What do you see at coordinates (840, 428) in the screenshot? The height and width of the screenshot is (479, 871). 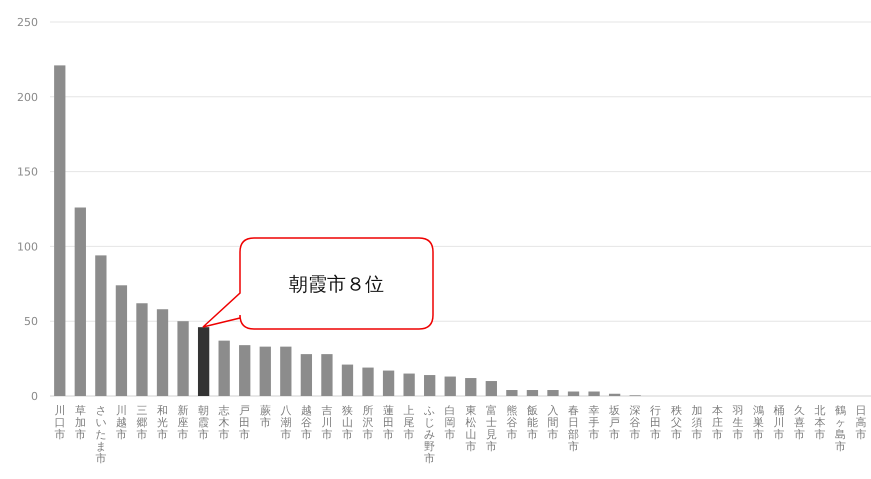 I see `x-tick-label: 鶴ヶ島市` at bounding box center [840, 428].